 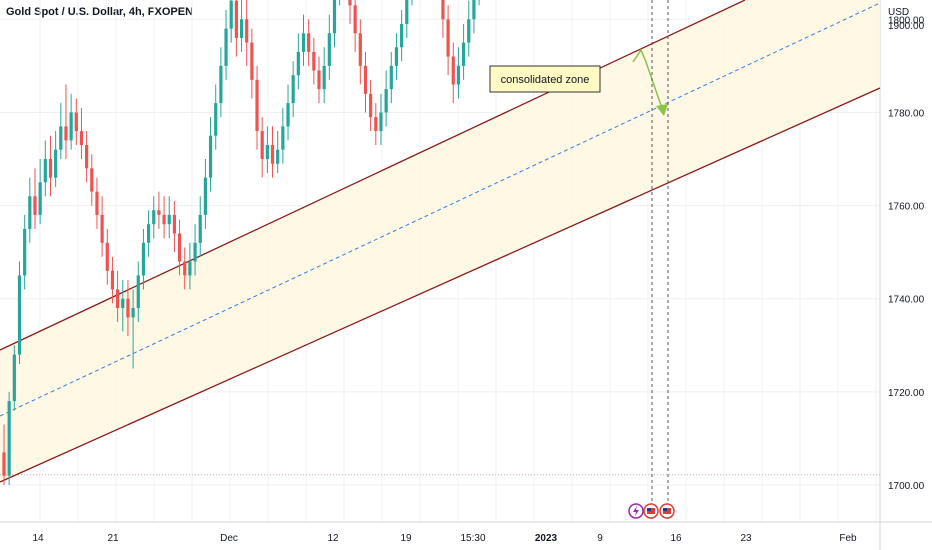 What do you see at coordinates (906, 393) in the screenshot?
I see `price-tick: 1720.00` at bounding box center [906, 393].